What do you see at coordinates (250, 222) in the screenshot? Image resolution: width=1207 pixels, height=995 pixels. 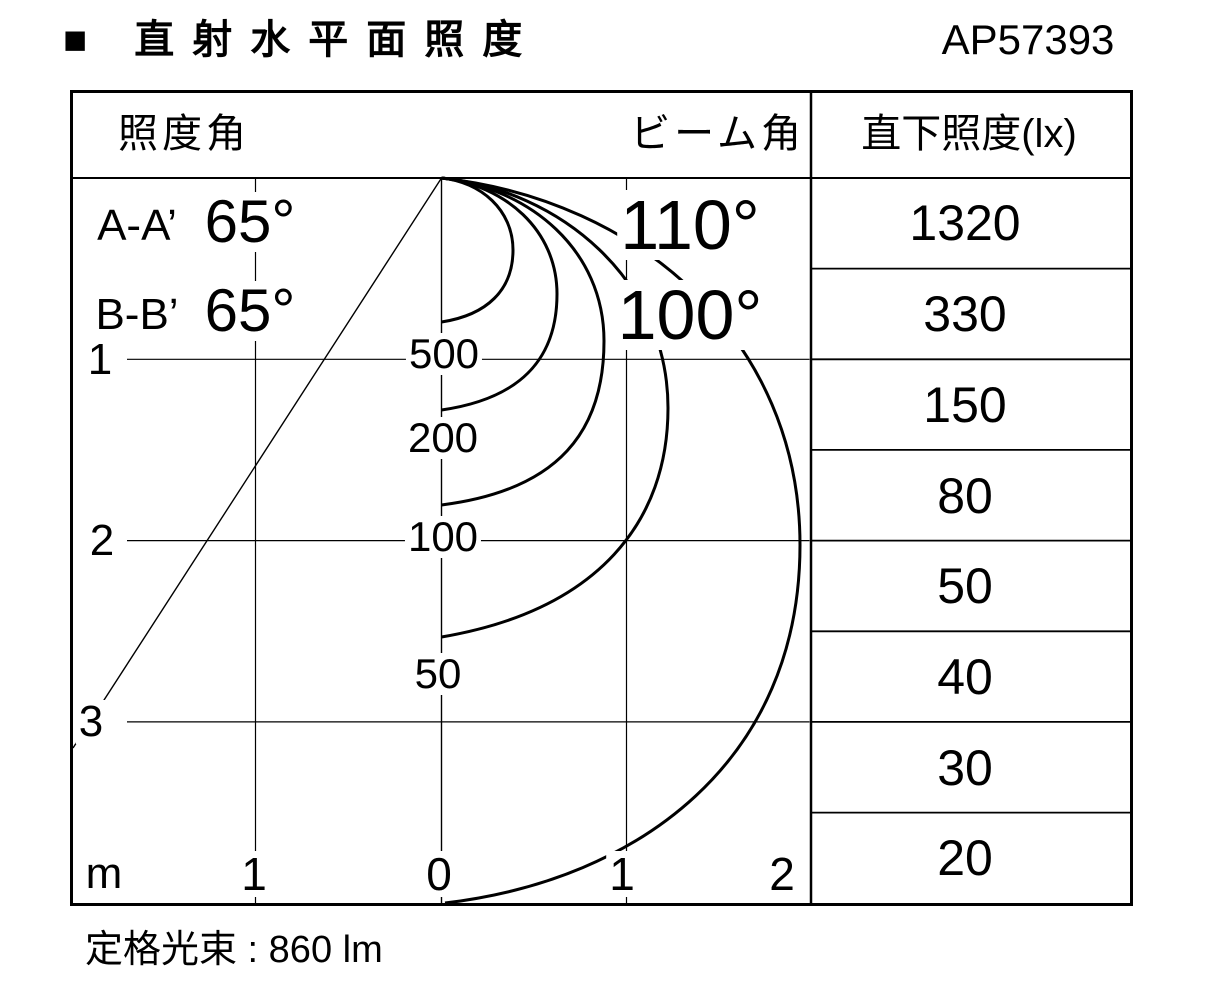 I see `illuminance-angle-aa: 65°` at bounding box center [250, 222].